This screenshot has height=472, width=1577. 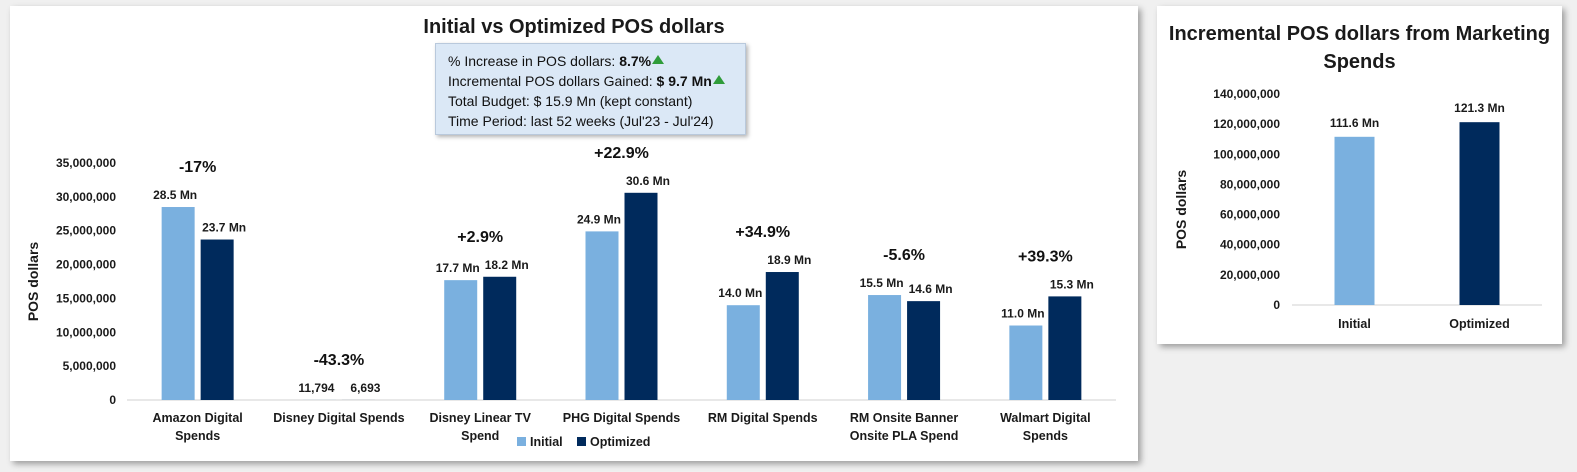 I want to click on y-tick-label: 80,000,000, so click(x=1250, y=184).